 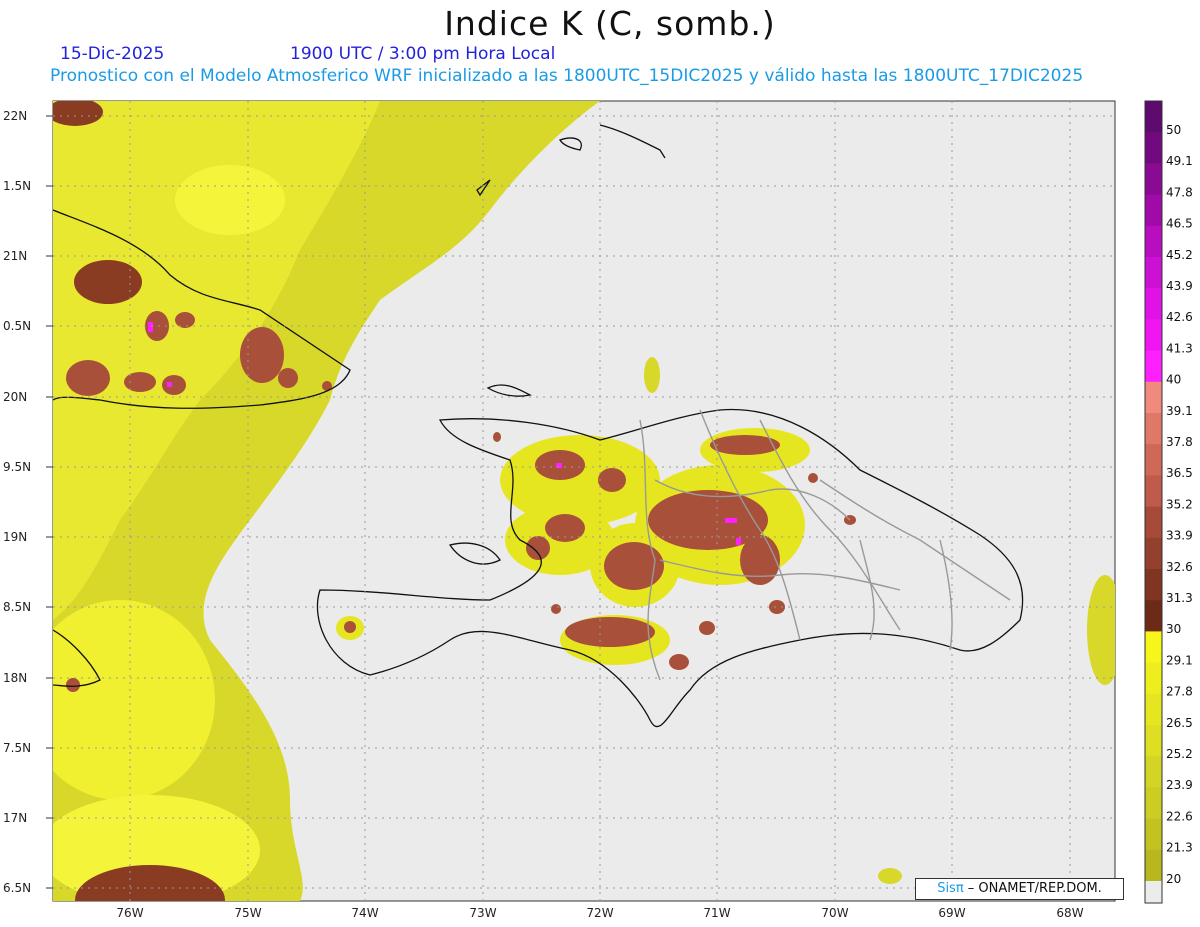 I want to click on lon-label: 76W, so click(x=129, y=913).